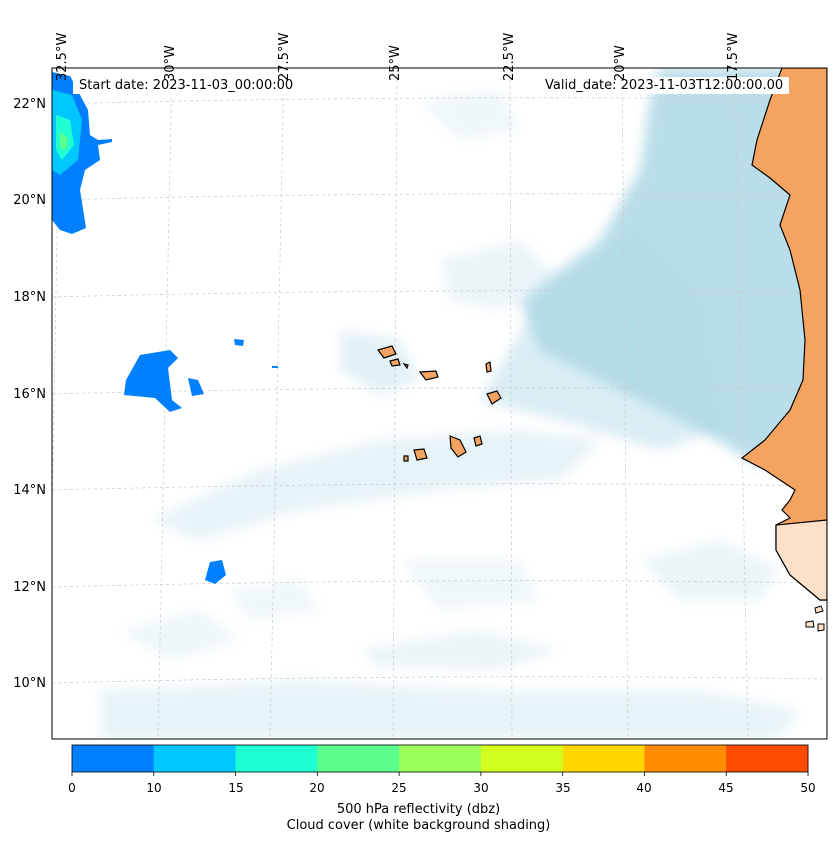 This screenshot has height=843, width=837. I want to click on lon-label: 22.5°W, so click(509, 56).